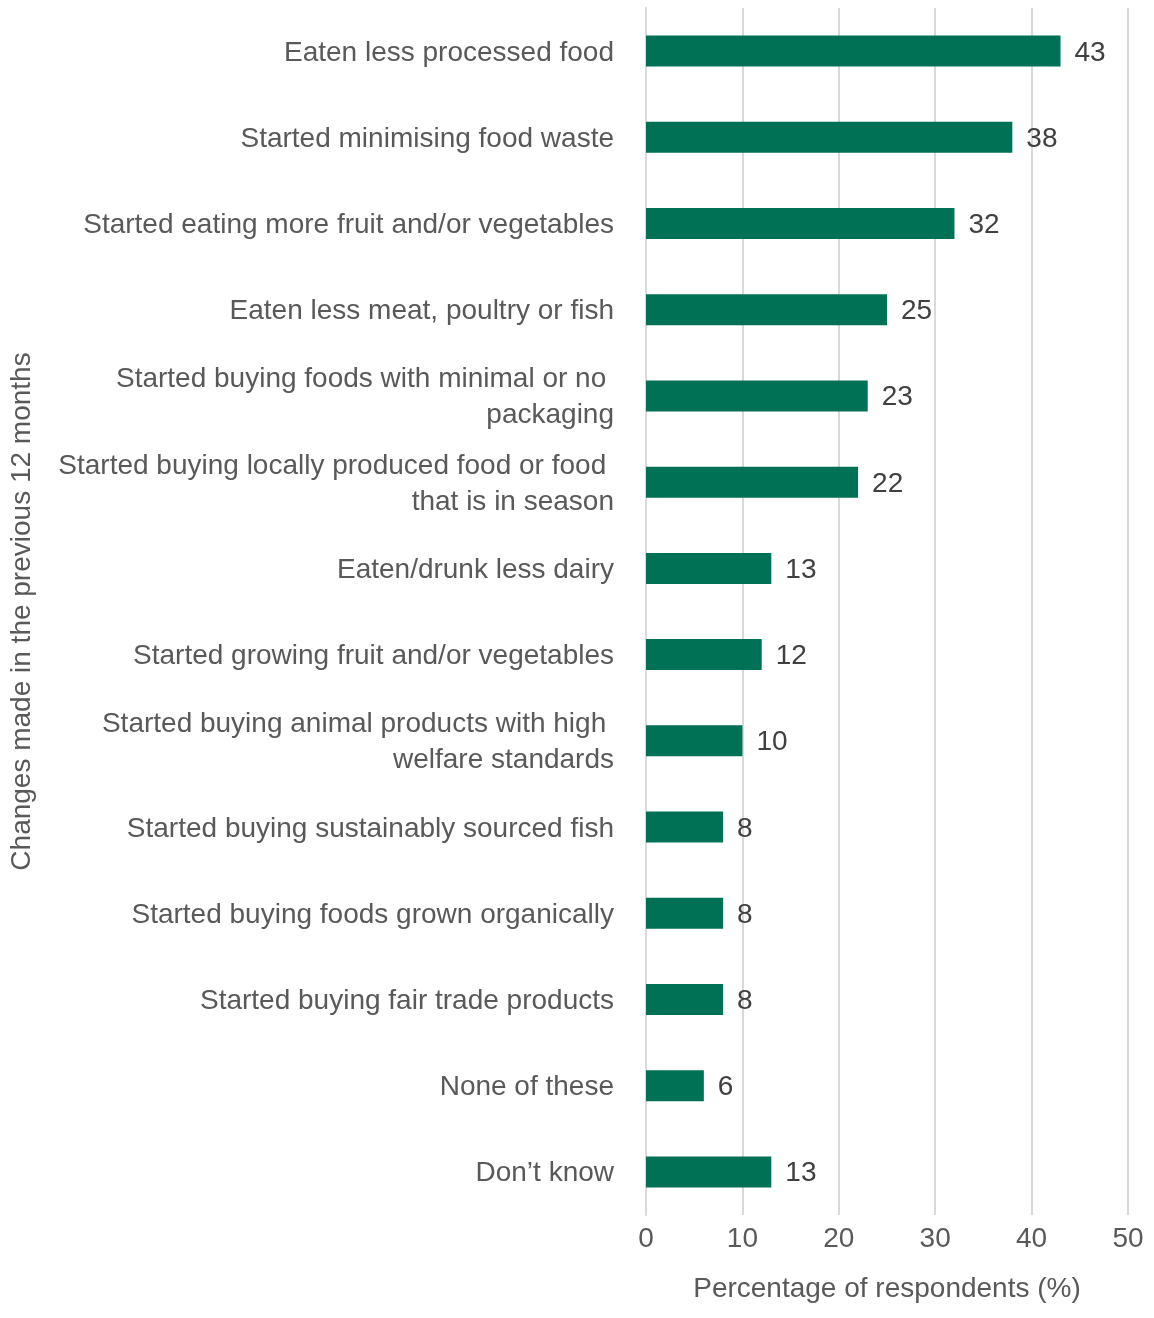 The height and width of the screenshot is (1318, 1154). I want to click on data-label: 12, so click(791, 655).